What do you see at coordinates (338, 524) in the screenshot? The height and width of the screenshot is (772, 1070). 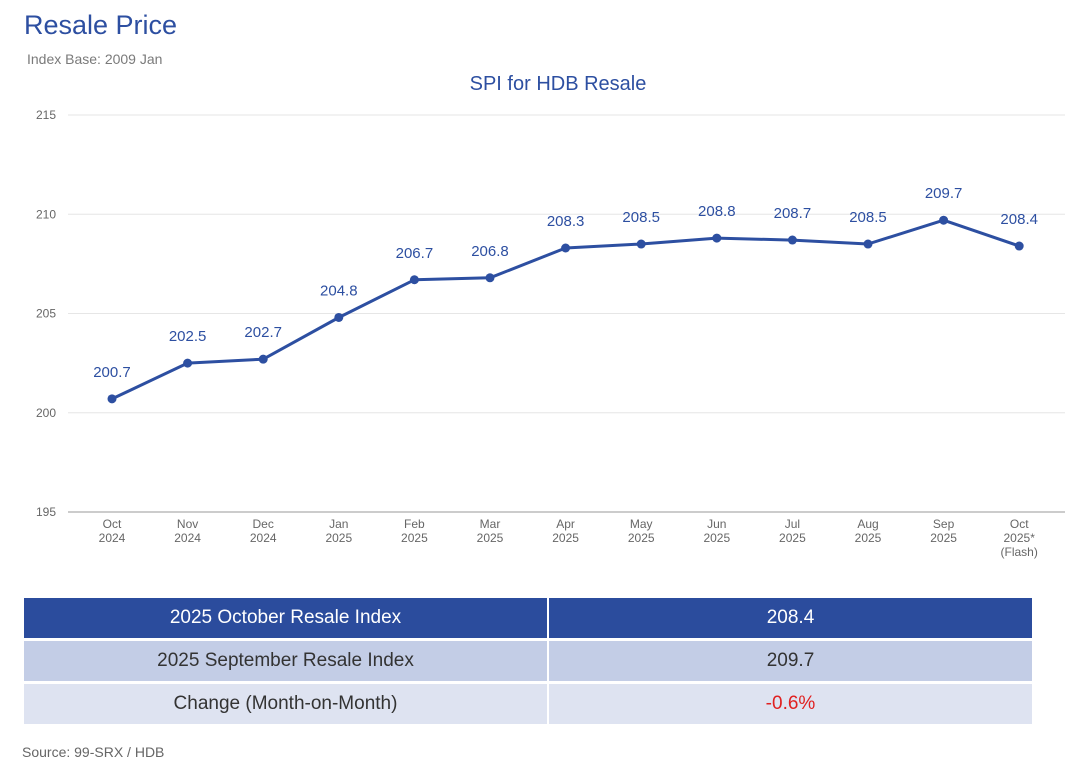 I see `x-tick-label: Jan` at bounding box center [338, 524].